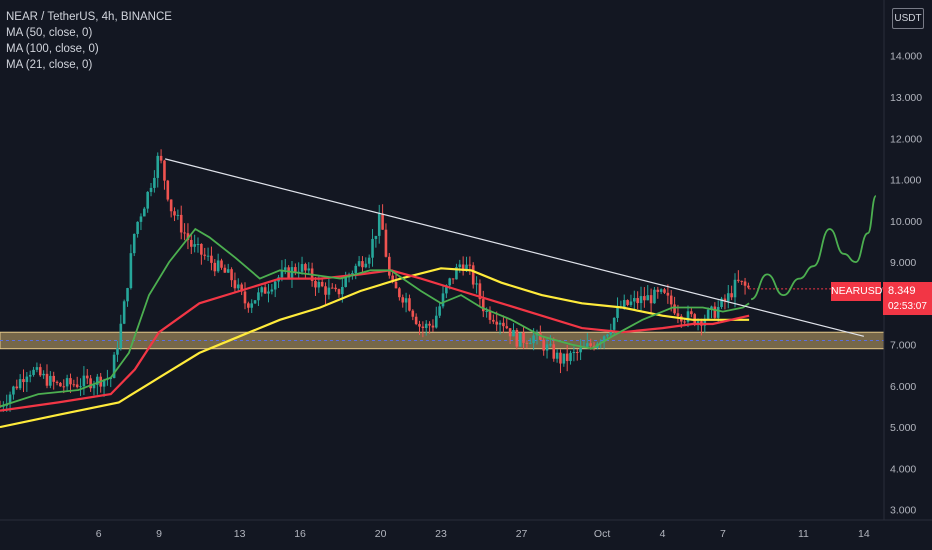  What do you see at coordinates (906, 222) in the screenshot?
I see `price-tick-label: 10.000` at bounding box center [906, 222].